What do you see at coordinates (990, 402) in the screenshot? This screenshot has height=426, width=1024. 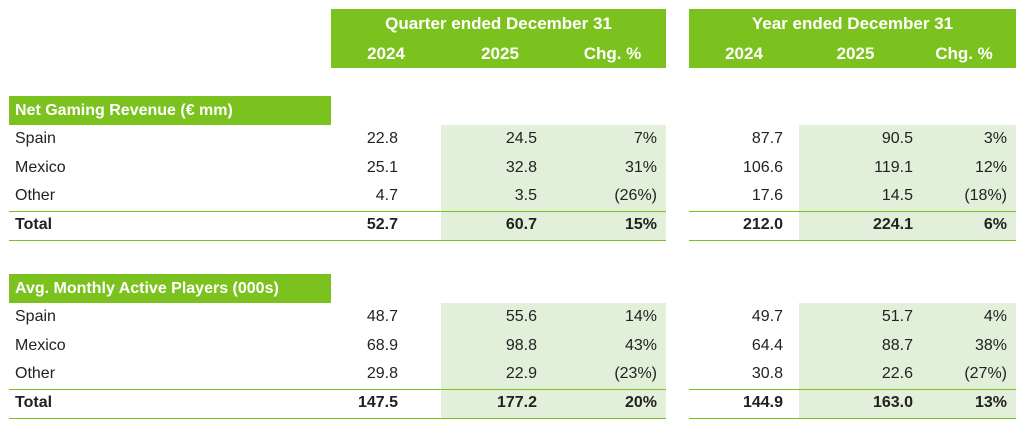 I see `year-cell-total-2: 13%` at bounding box center [990, 402].